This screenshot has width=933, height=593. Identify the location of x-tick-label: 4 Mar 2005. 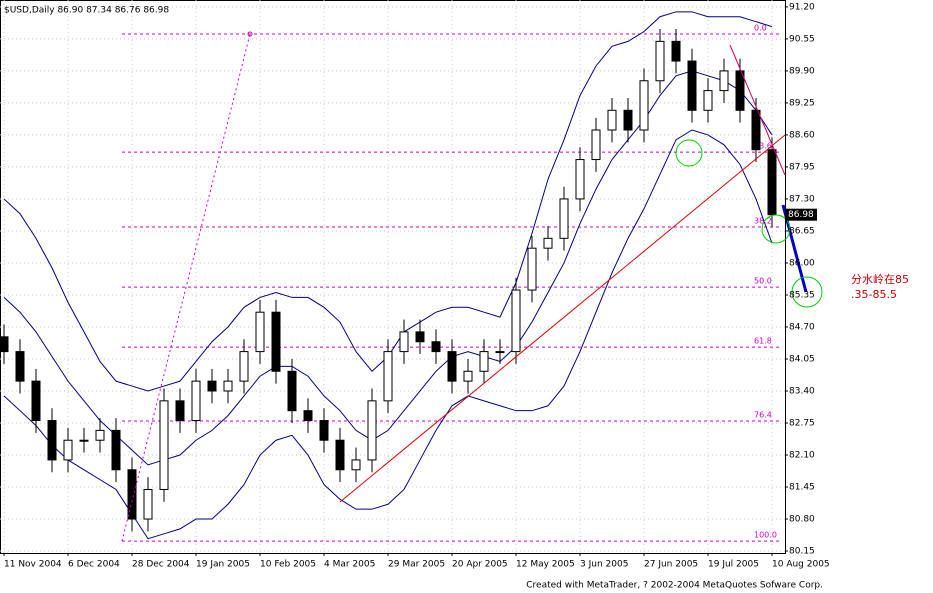
(349, 565).